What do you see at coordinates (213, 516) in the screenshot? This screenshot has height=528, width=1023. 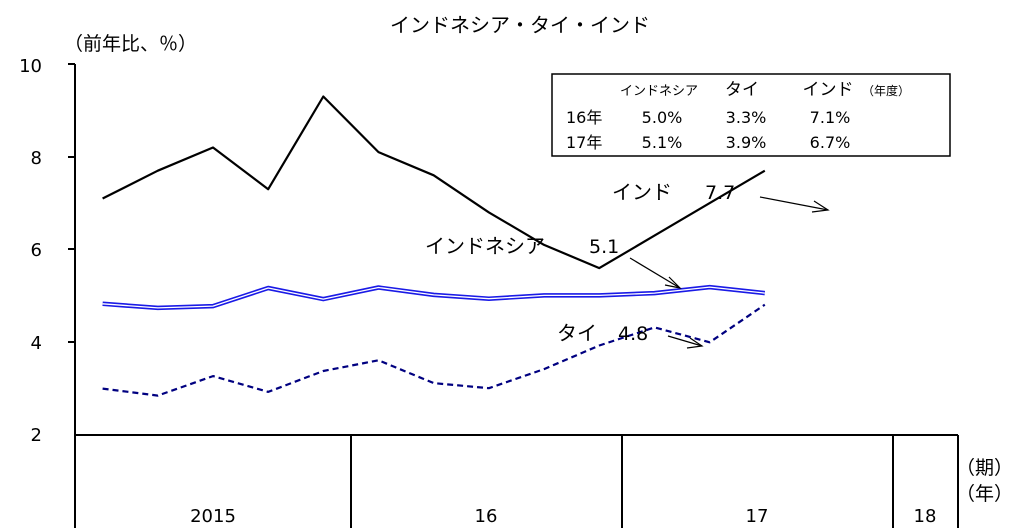 I see `year-label: 2015` at bounding box center [213, 516].